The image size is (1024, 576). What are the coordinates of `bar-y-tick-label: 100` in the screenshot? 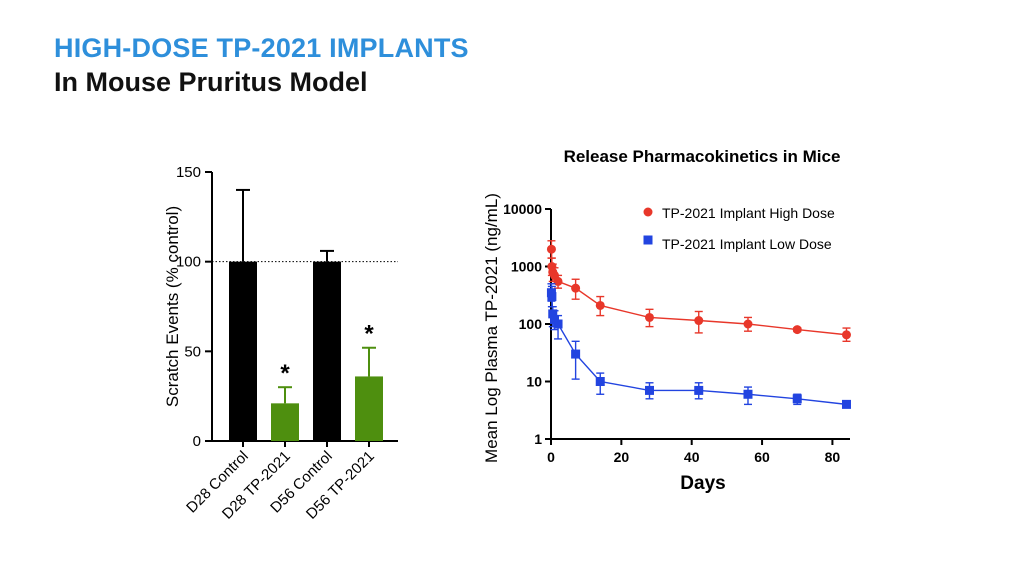 It's located at (188, 262).